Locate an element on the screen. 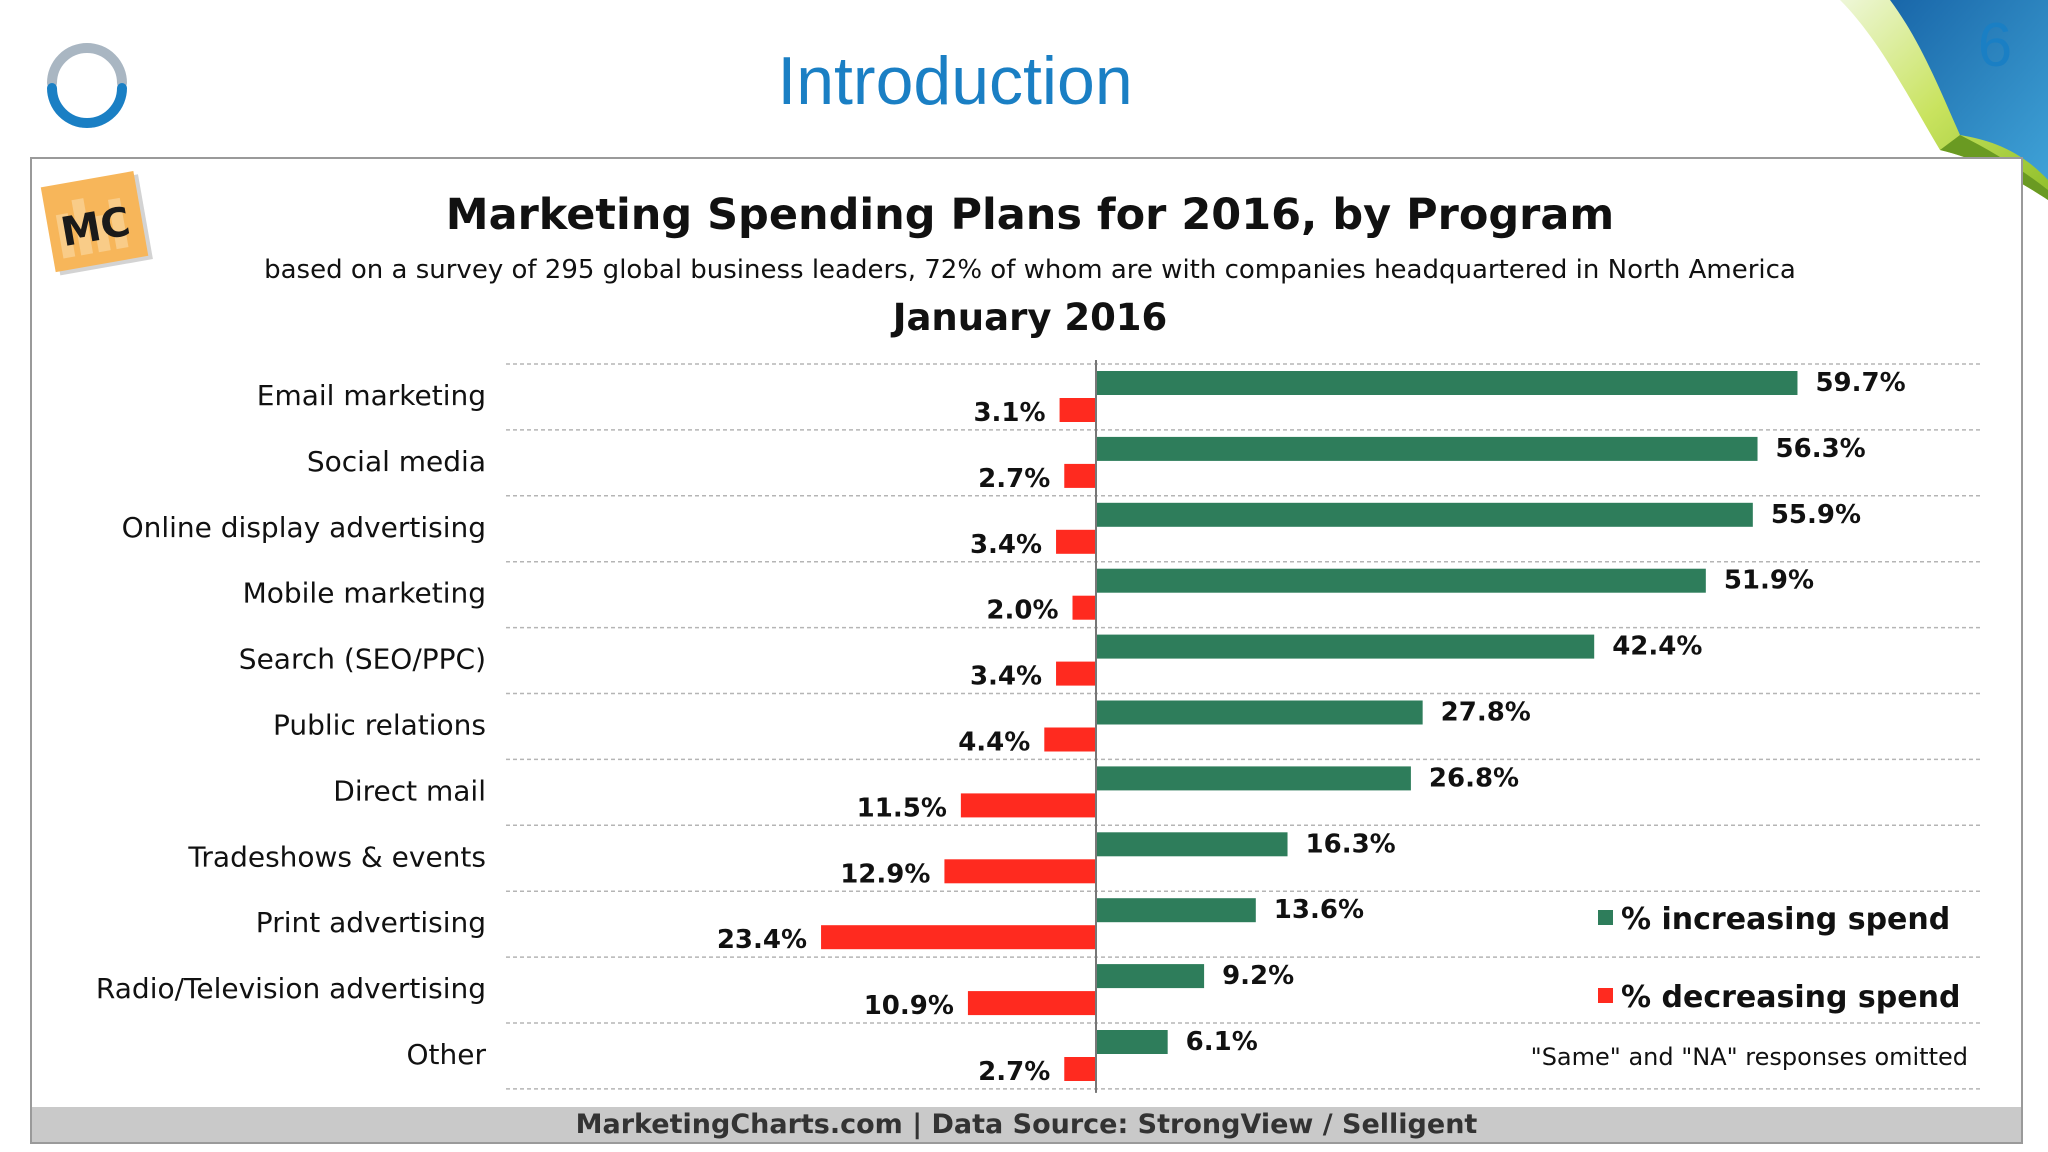 This screenshot has height=1152, width=2048. legend-swatch-increase is located at coordinates (1605, 917).